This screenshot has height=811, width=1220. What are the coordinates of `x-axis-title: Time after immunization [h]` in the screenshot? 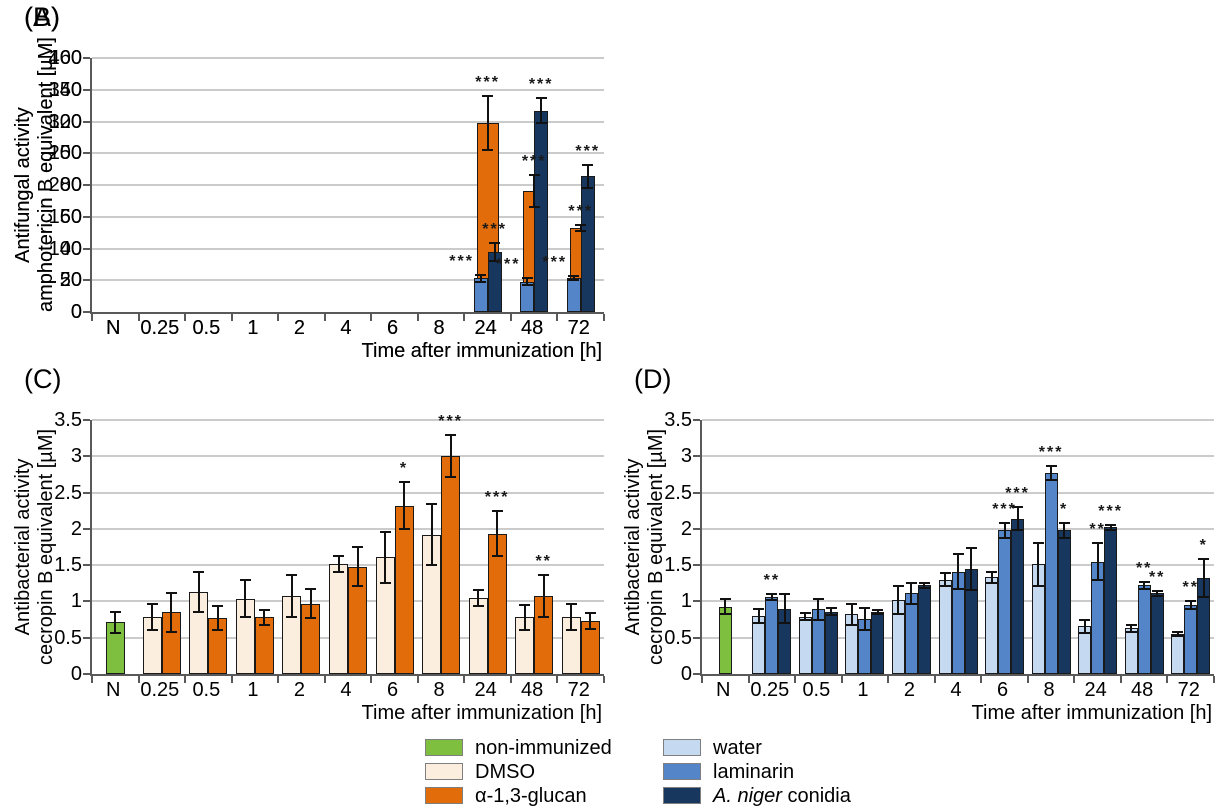 It's located at (481, 351).